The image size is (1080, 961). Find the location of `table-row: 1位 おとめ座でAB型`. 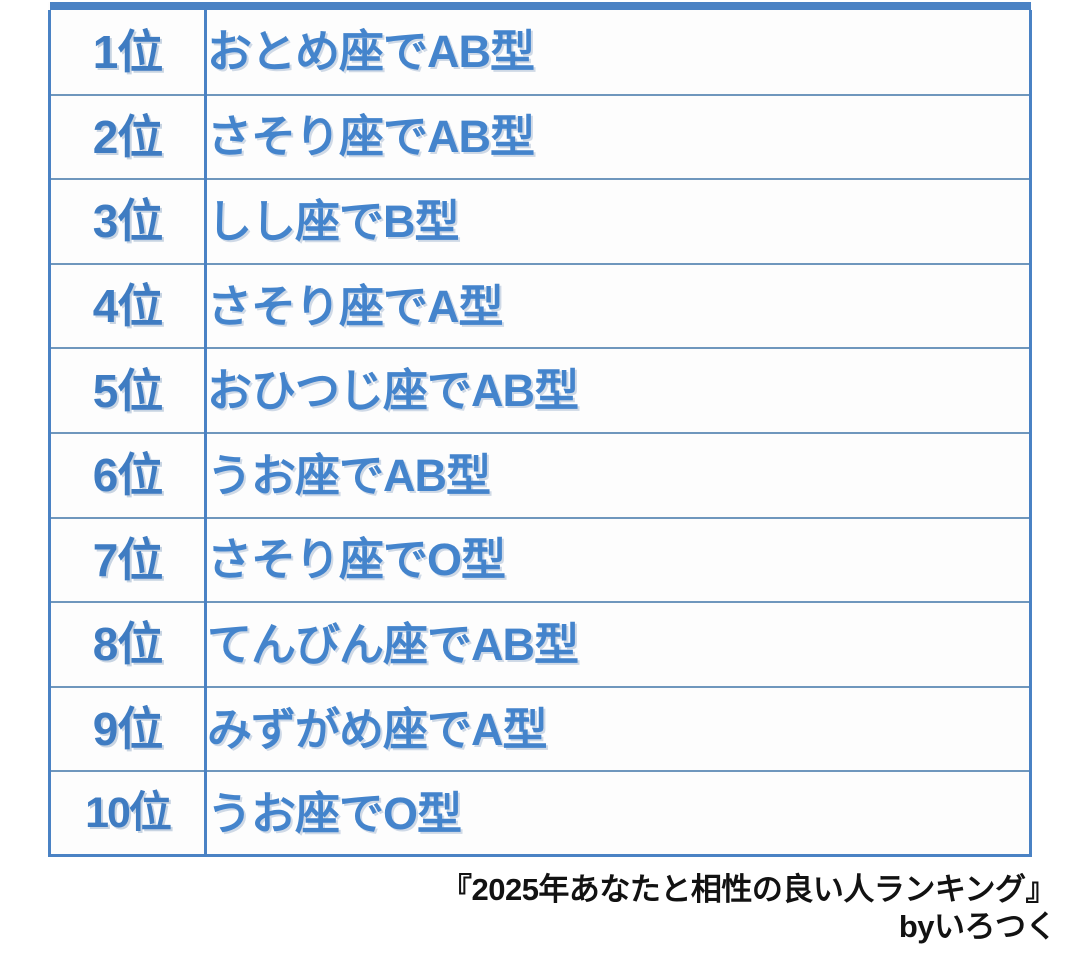

table-row: 1位 おとめ座でAB型 is located at coordinates (540, 53).